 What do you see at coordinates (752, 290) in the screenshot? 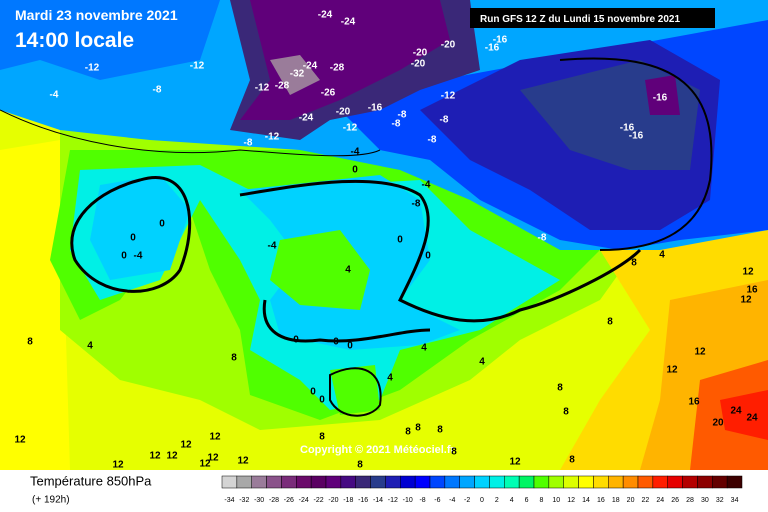
I see `contour-label: 16` at bounding box center [752, 290].